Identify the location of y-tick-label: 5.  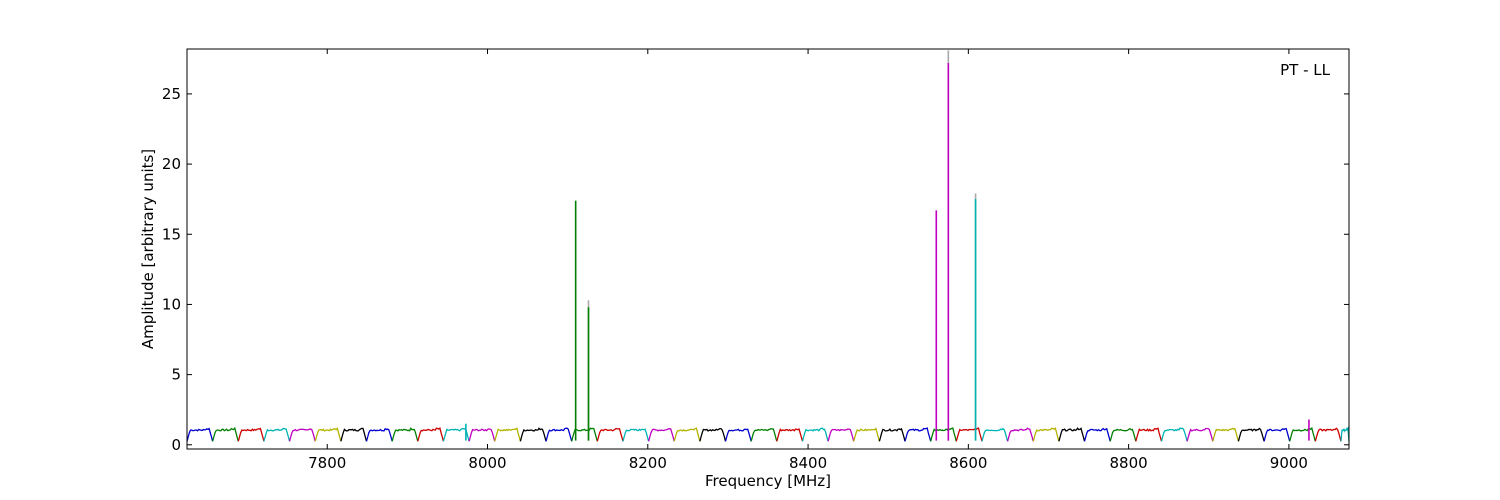
(176, 375).